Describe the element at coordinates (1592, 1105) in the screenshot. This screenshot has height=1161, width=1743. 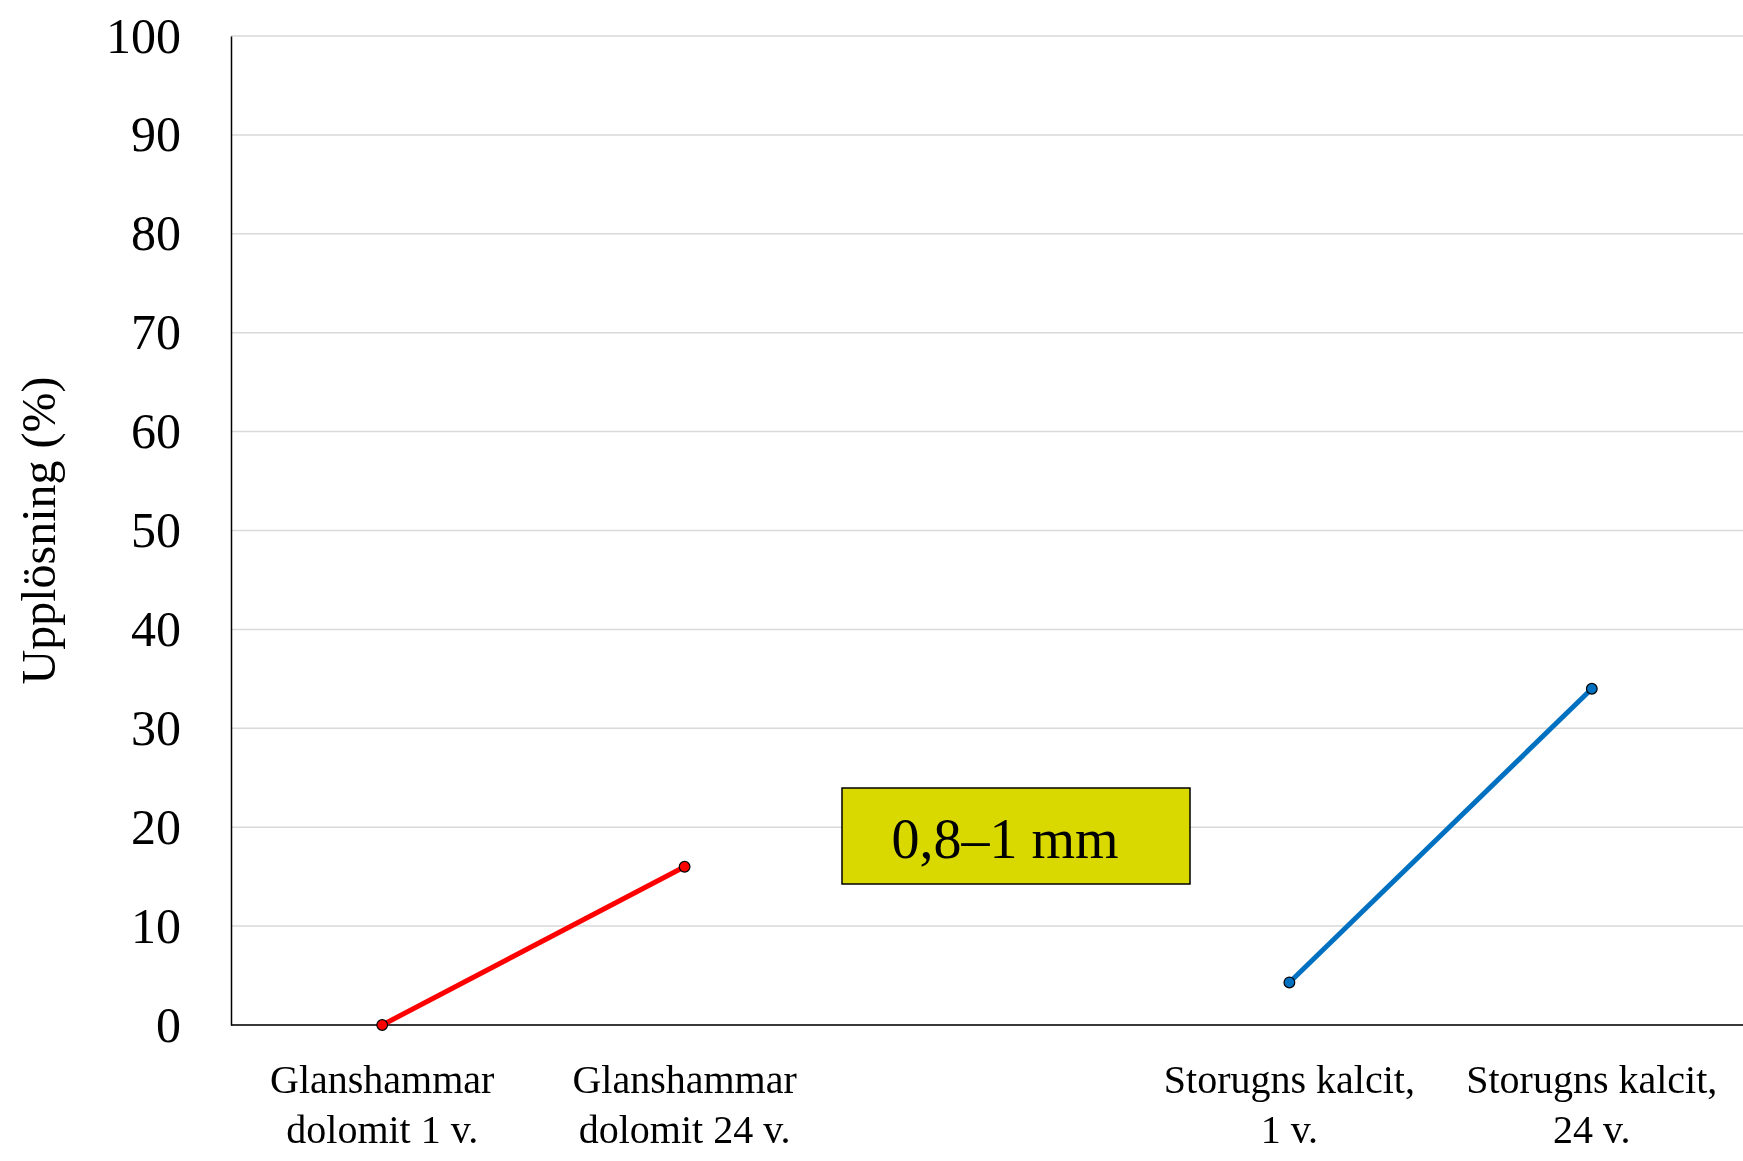
I see `x-tick-label: Storugns kalcit, 24 v.` at that location.